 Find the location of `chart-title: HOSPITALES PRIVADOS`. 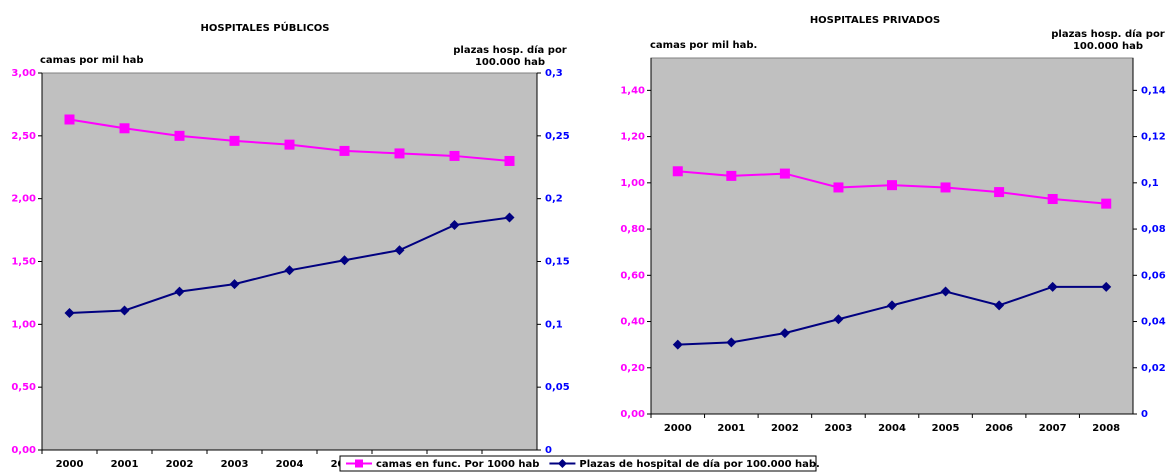

chart-title: HOSPITALES PRIVADOS is located at coordinates (875, 20).